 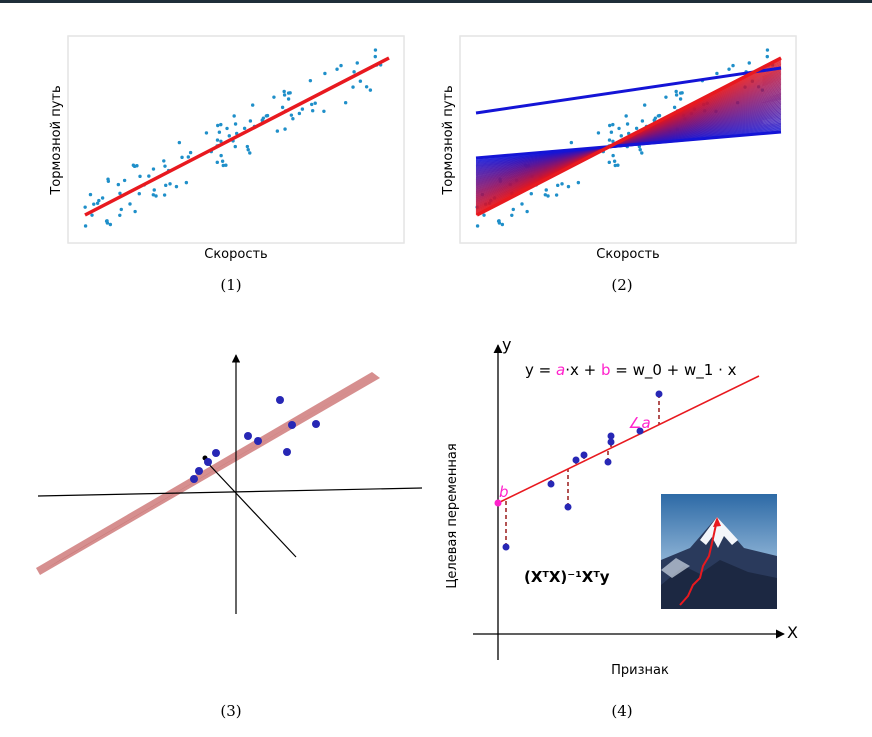 I want to click on panel-2-xlabel: Скорость, so click(x=627, y=254).